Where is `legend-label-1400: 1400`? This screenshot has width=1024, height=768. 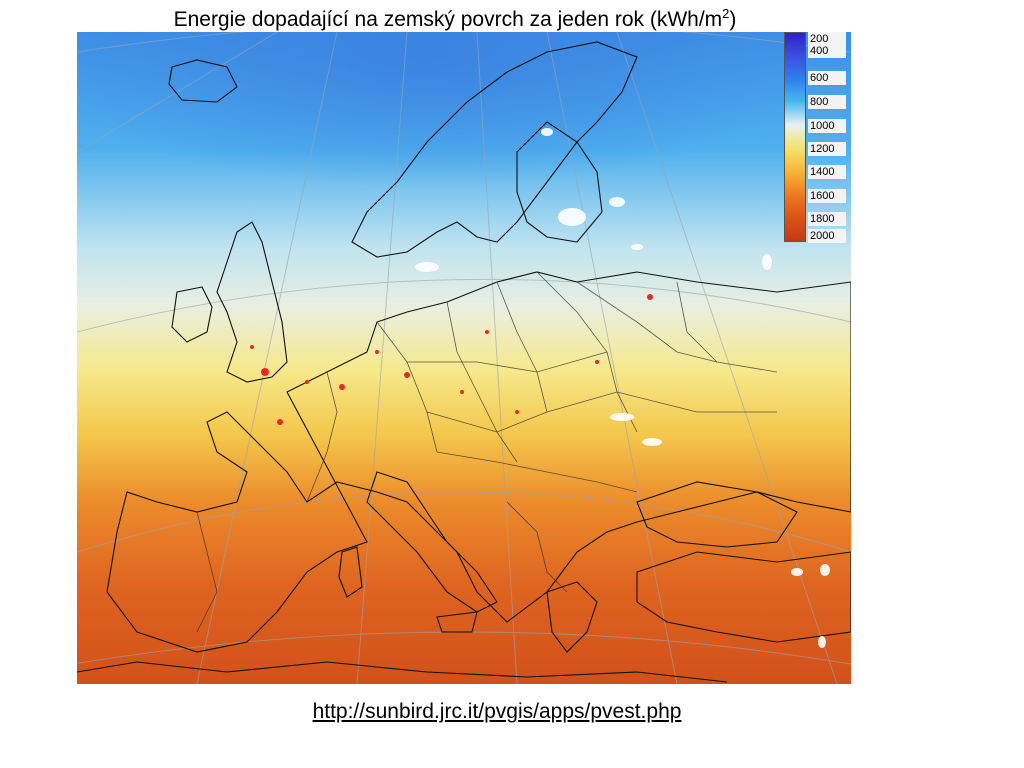 legend-label-1400: 1400 is located at coordinates (827, 172).